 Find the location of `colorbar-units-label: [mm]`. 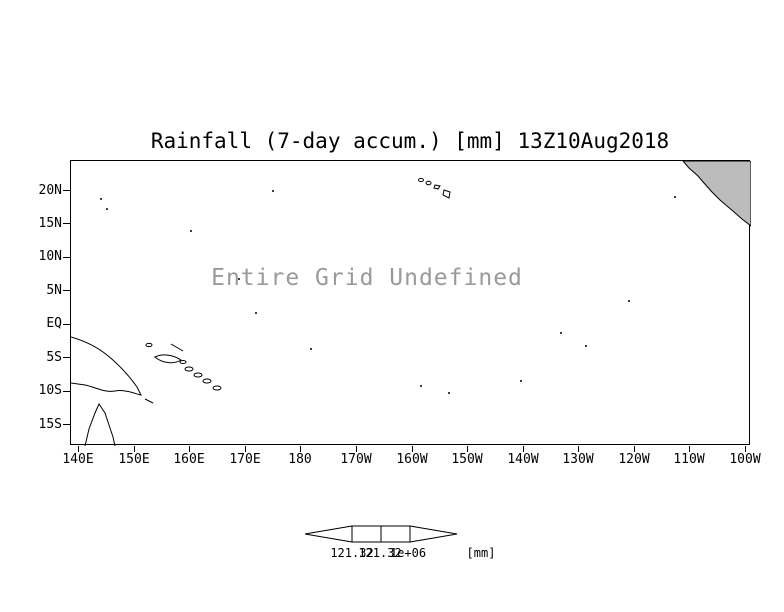

colorbar-units-label: [mm] is located at coordinates (481, 553).